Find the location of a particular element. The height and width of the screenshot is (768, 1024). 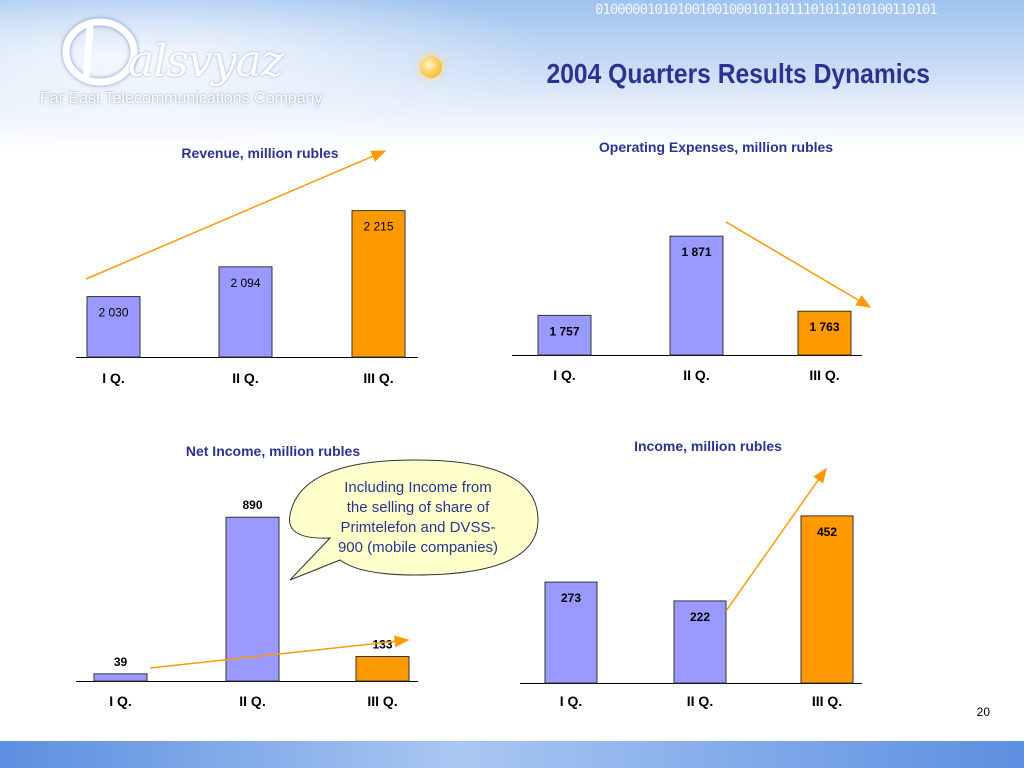

data-label: 273 is located at coordinates (571, 598).